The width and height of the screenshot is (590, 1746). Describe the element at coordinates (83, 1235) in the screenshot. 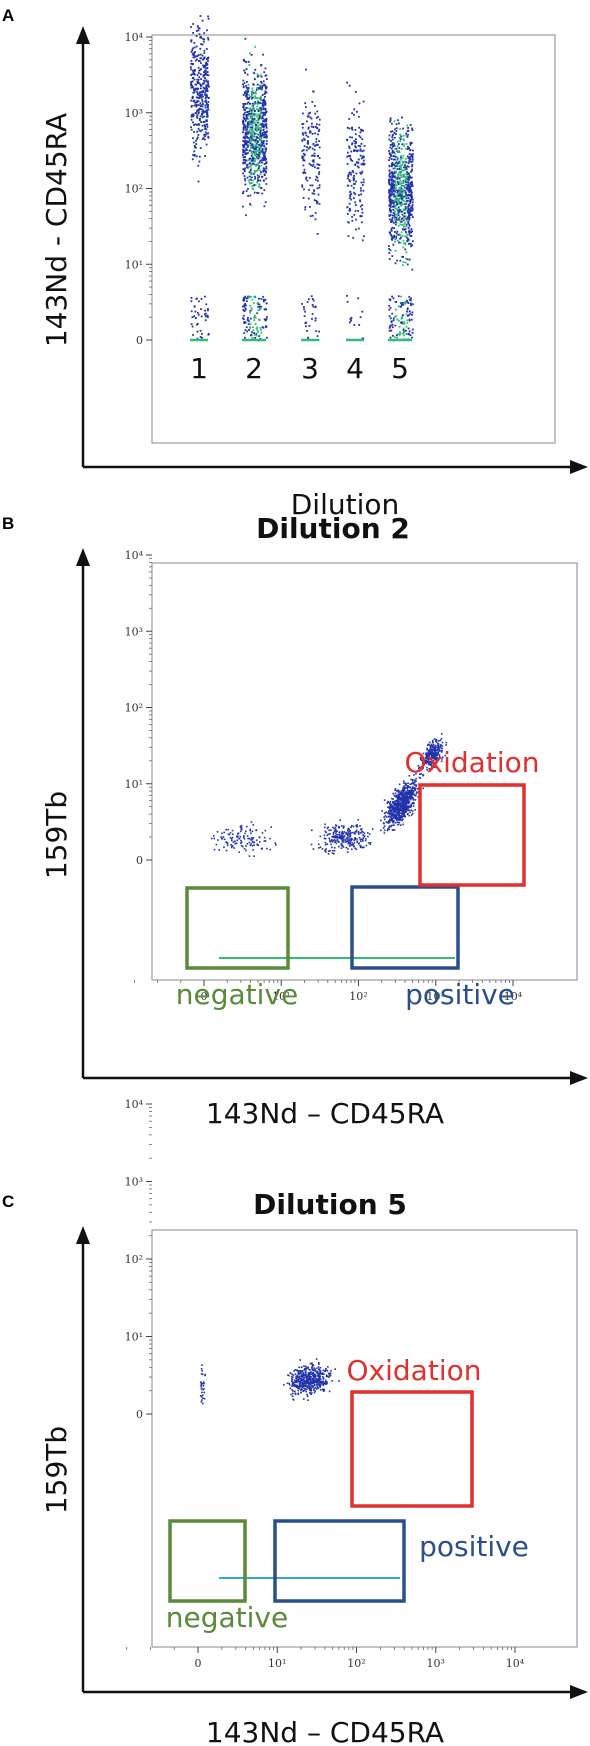

I see `y-axis-arrowhead` at that location.